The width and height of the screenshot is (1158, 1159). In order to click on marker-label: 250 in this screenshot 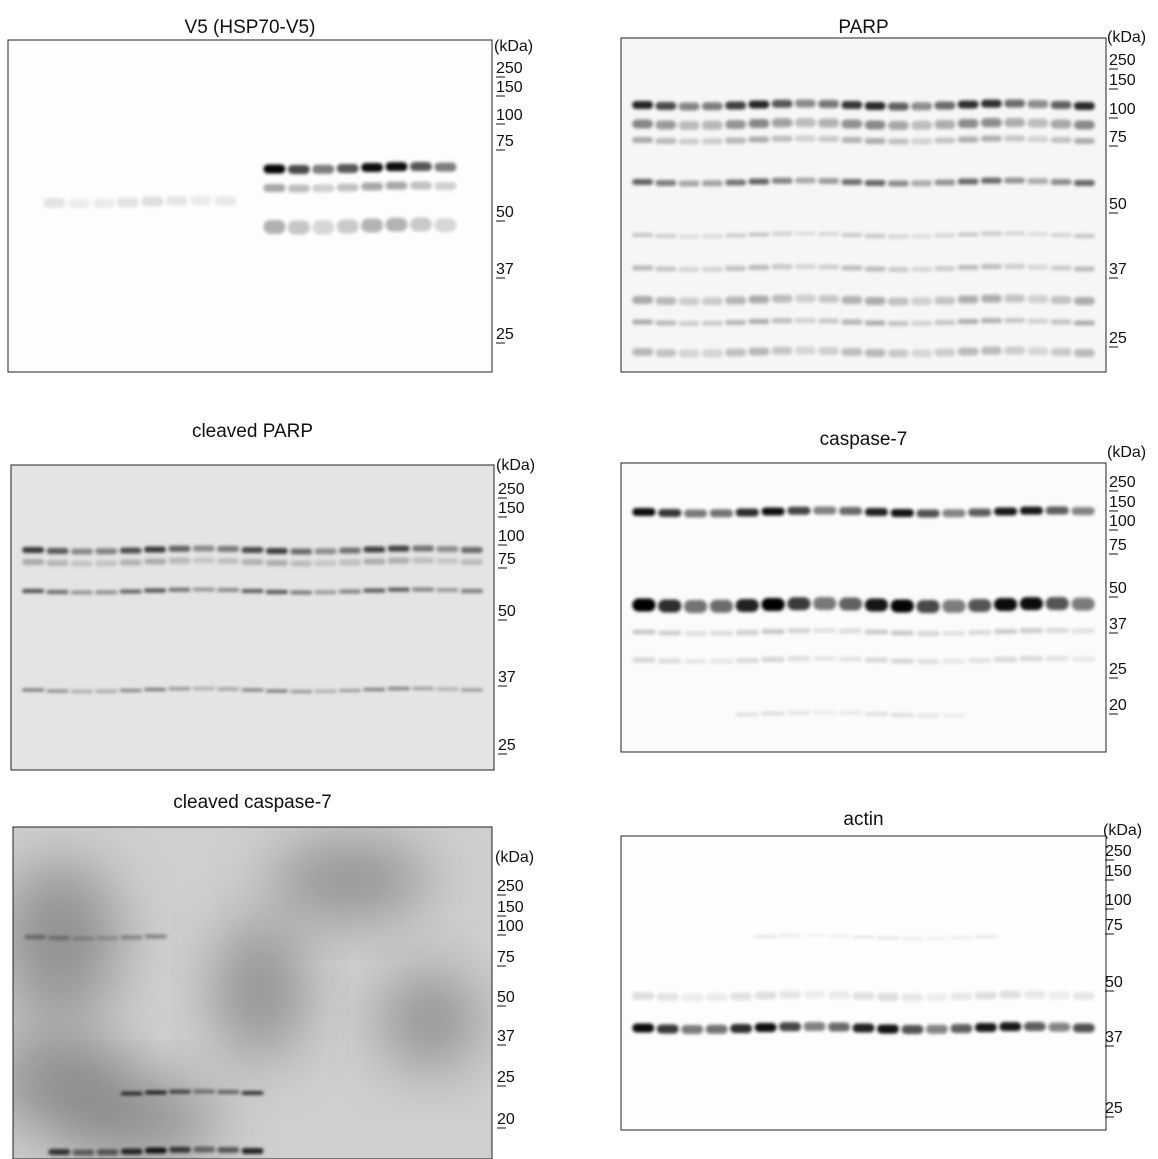, I will do `click(511, 489)`.